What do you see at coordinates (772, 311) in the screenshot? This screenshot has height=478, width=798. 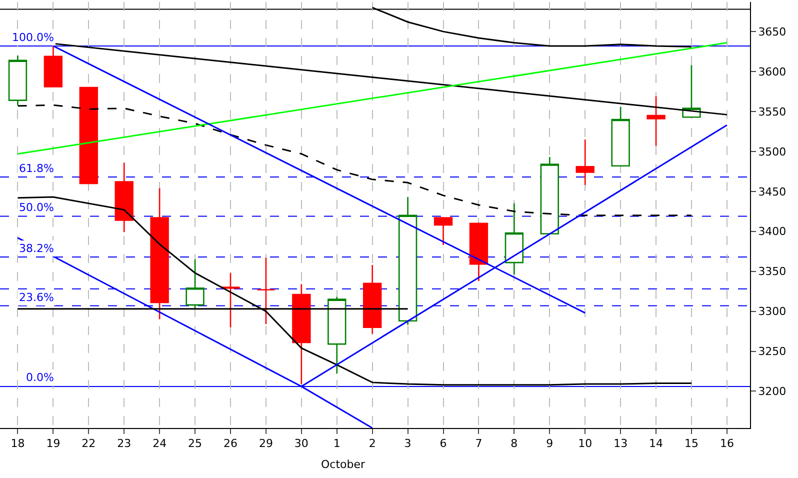 I see `y-tick-label: 3300` at bounding box center [772, 311].